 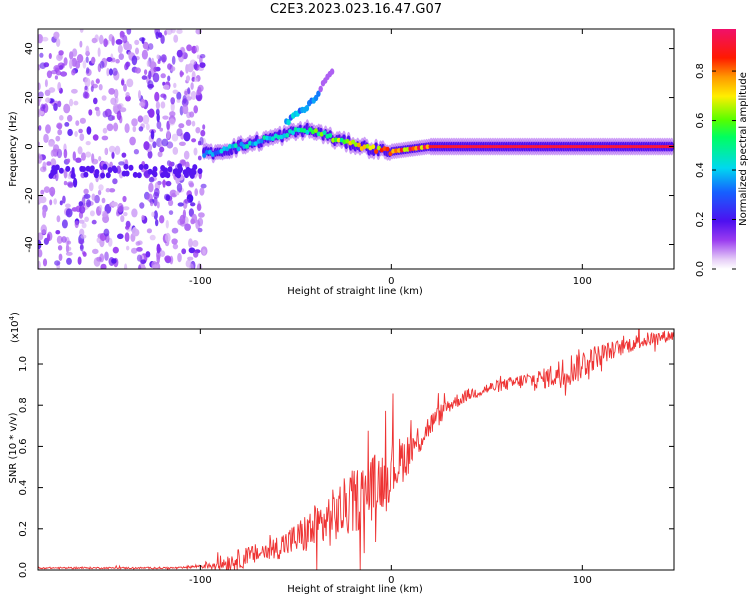 What do you see at coordinates (23, 364) in the screenshot?
I see `y-tick-label: 1.0` at bounding box center [23, 364].